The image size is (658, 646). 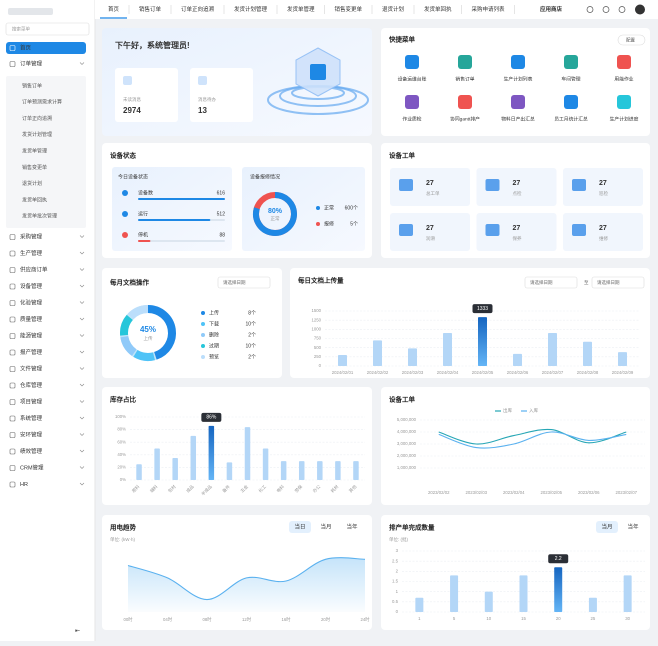 I want to click on menu-item: 文件管理, so click(x=31, y=368).